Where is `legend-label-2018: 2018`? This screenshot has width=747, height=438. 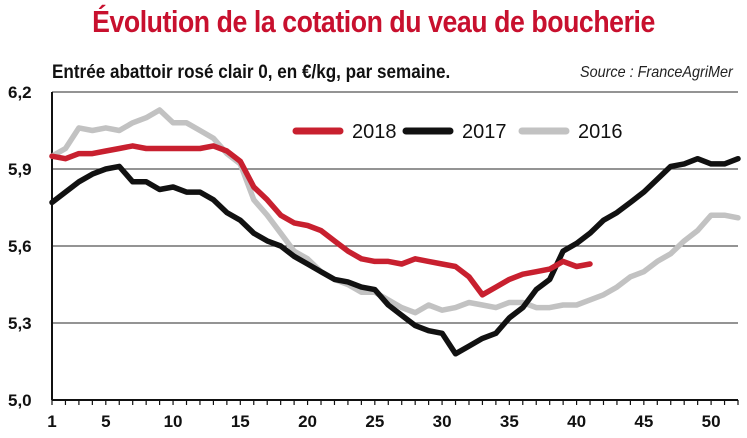 legend-label-2018: 2018 is located at coordinates (374, 132).